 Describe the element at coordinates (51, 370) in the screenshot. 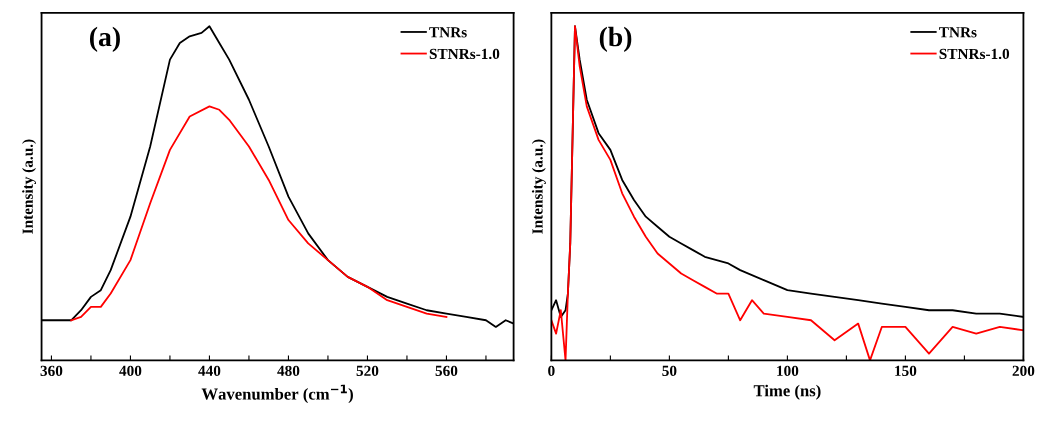

I see `x-tick-label: 360` at that location.